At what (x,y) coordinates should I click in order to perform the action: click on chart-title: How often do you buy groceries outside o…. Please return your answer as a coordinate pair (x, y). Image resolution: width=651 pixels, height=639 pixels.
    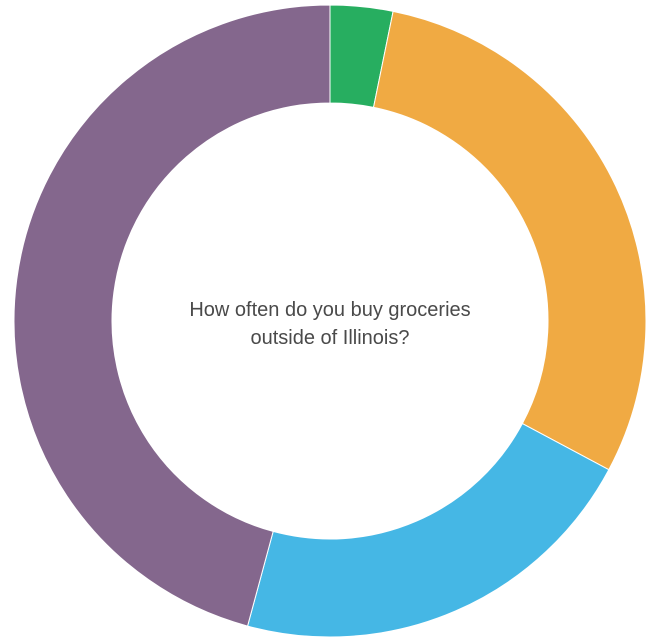
    Looking at the image, I should click on (330, 324).